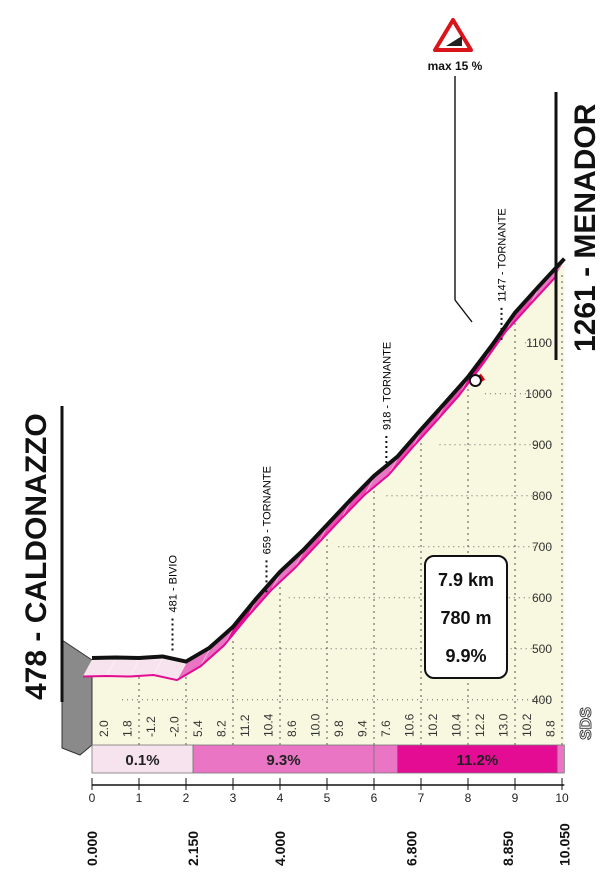 The width and height of the screenshot is (616, 881). Describe the element at coordinates (92, 848) in the screenshot. I see `key-distance-label: 0.000` at that location.